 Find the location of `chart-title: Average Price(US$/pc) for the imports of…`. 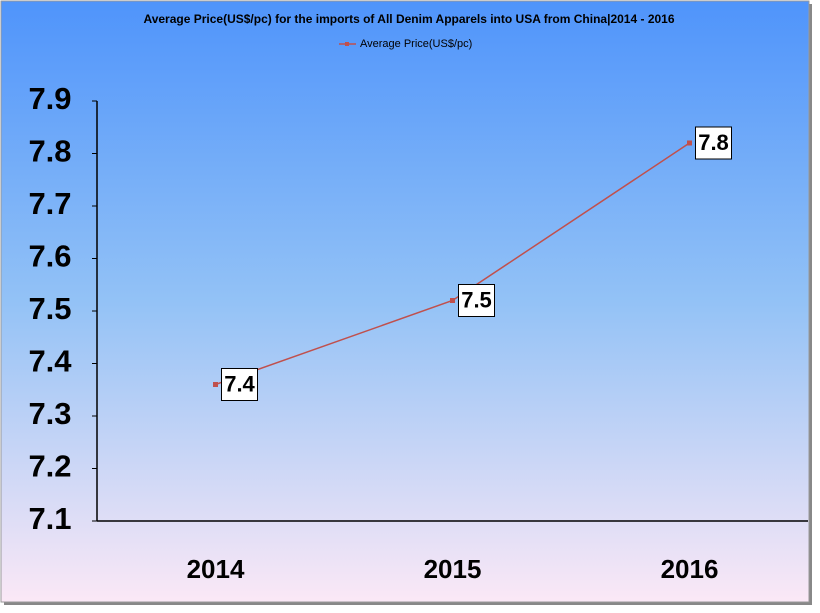

chart-title: Average Price(US$/pc) for the imports of… is located at coordinates (408, 19).